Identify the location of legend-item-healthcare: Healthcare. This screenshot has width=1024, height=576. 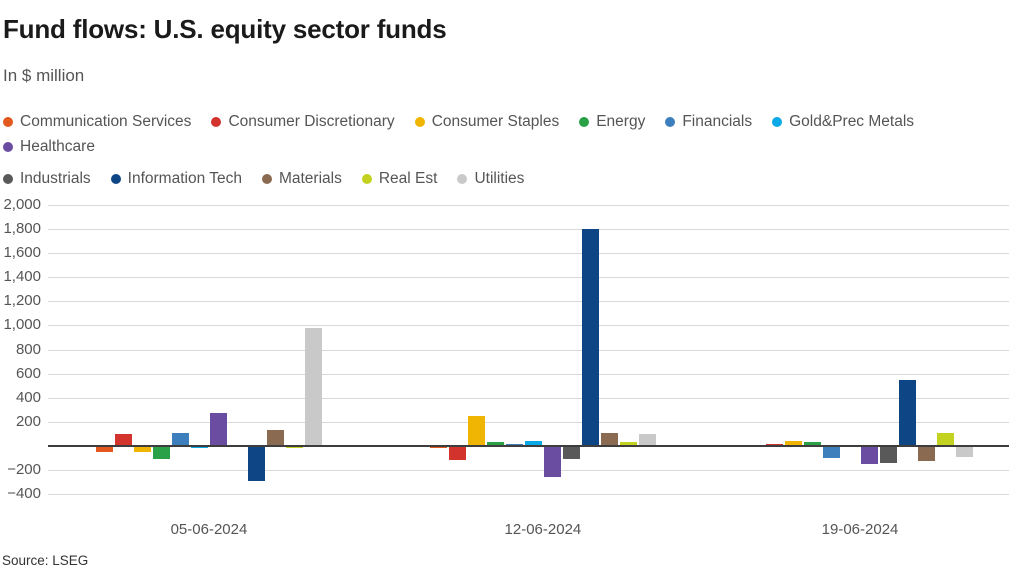
(49, 147).